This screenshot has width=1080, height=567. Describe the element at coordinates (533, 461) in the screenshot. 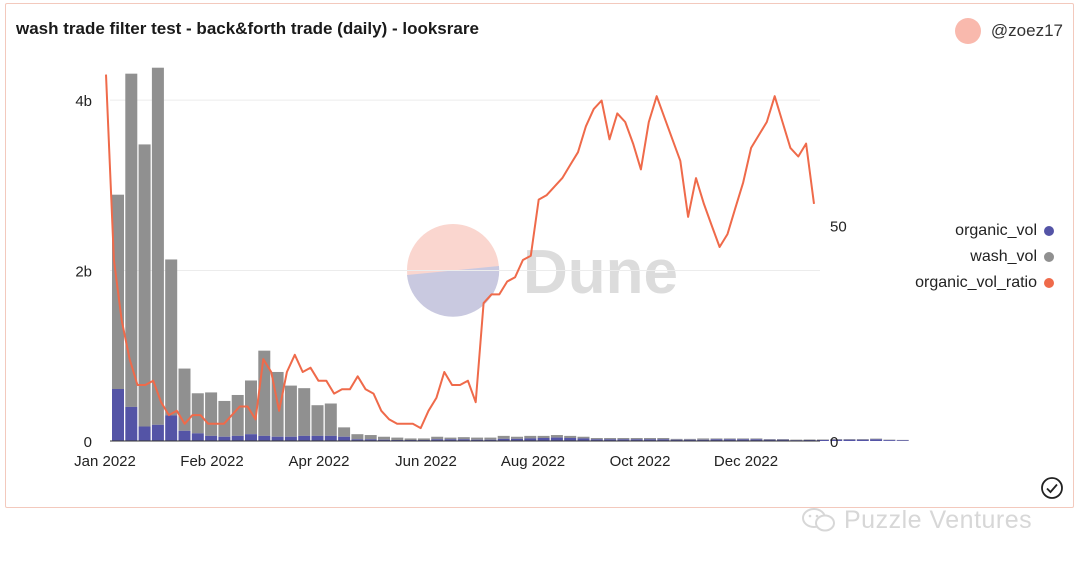

I see `x-tick-label: Aug 2022` at that location.